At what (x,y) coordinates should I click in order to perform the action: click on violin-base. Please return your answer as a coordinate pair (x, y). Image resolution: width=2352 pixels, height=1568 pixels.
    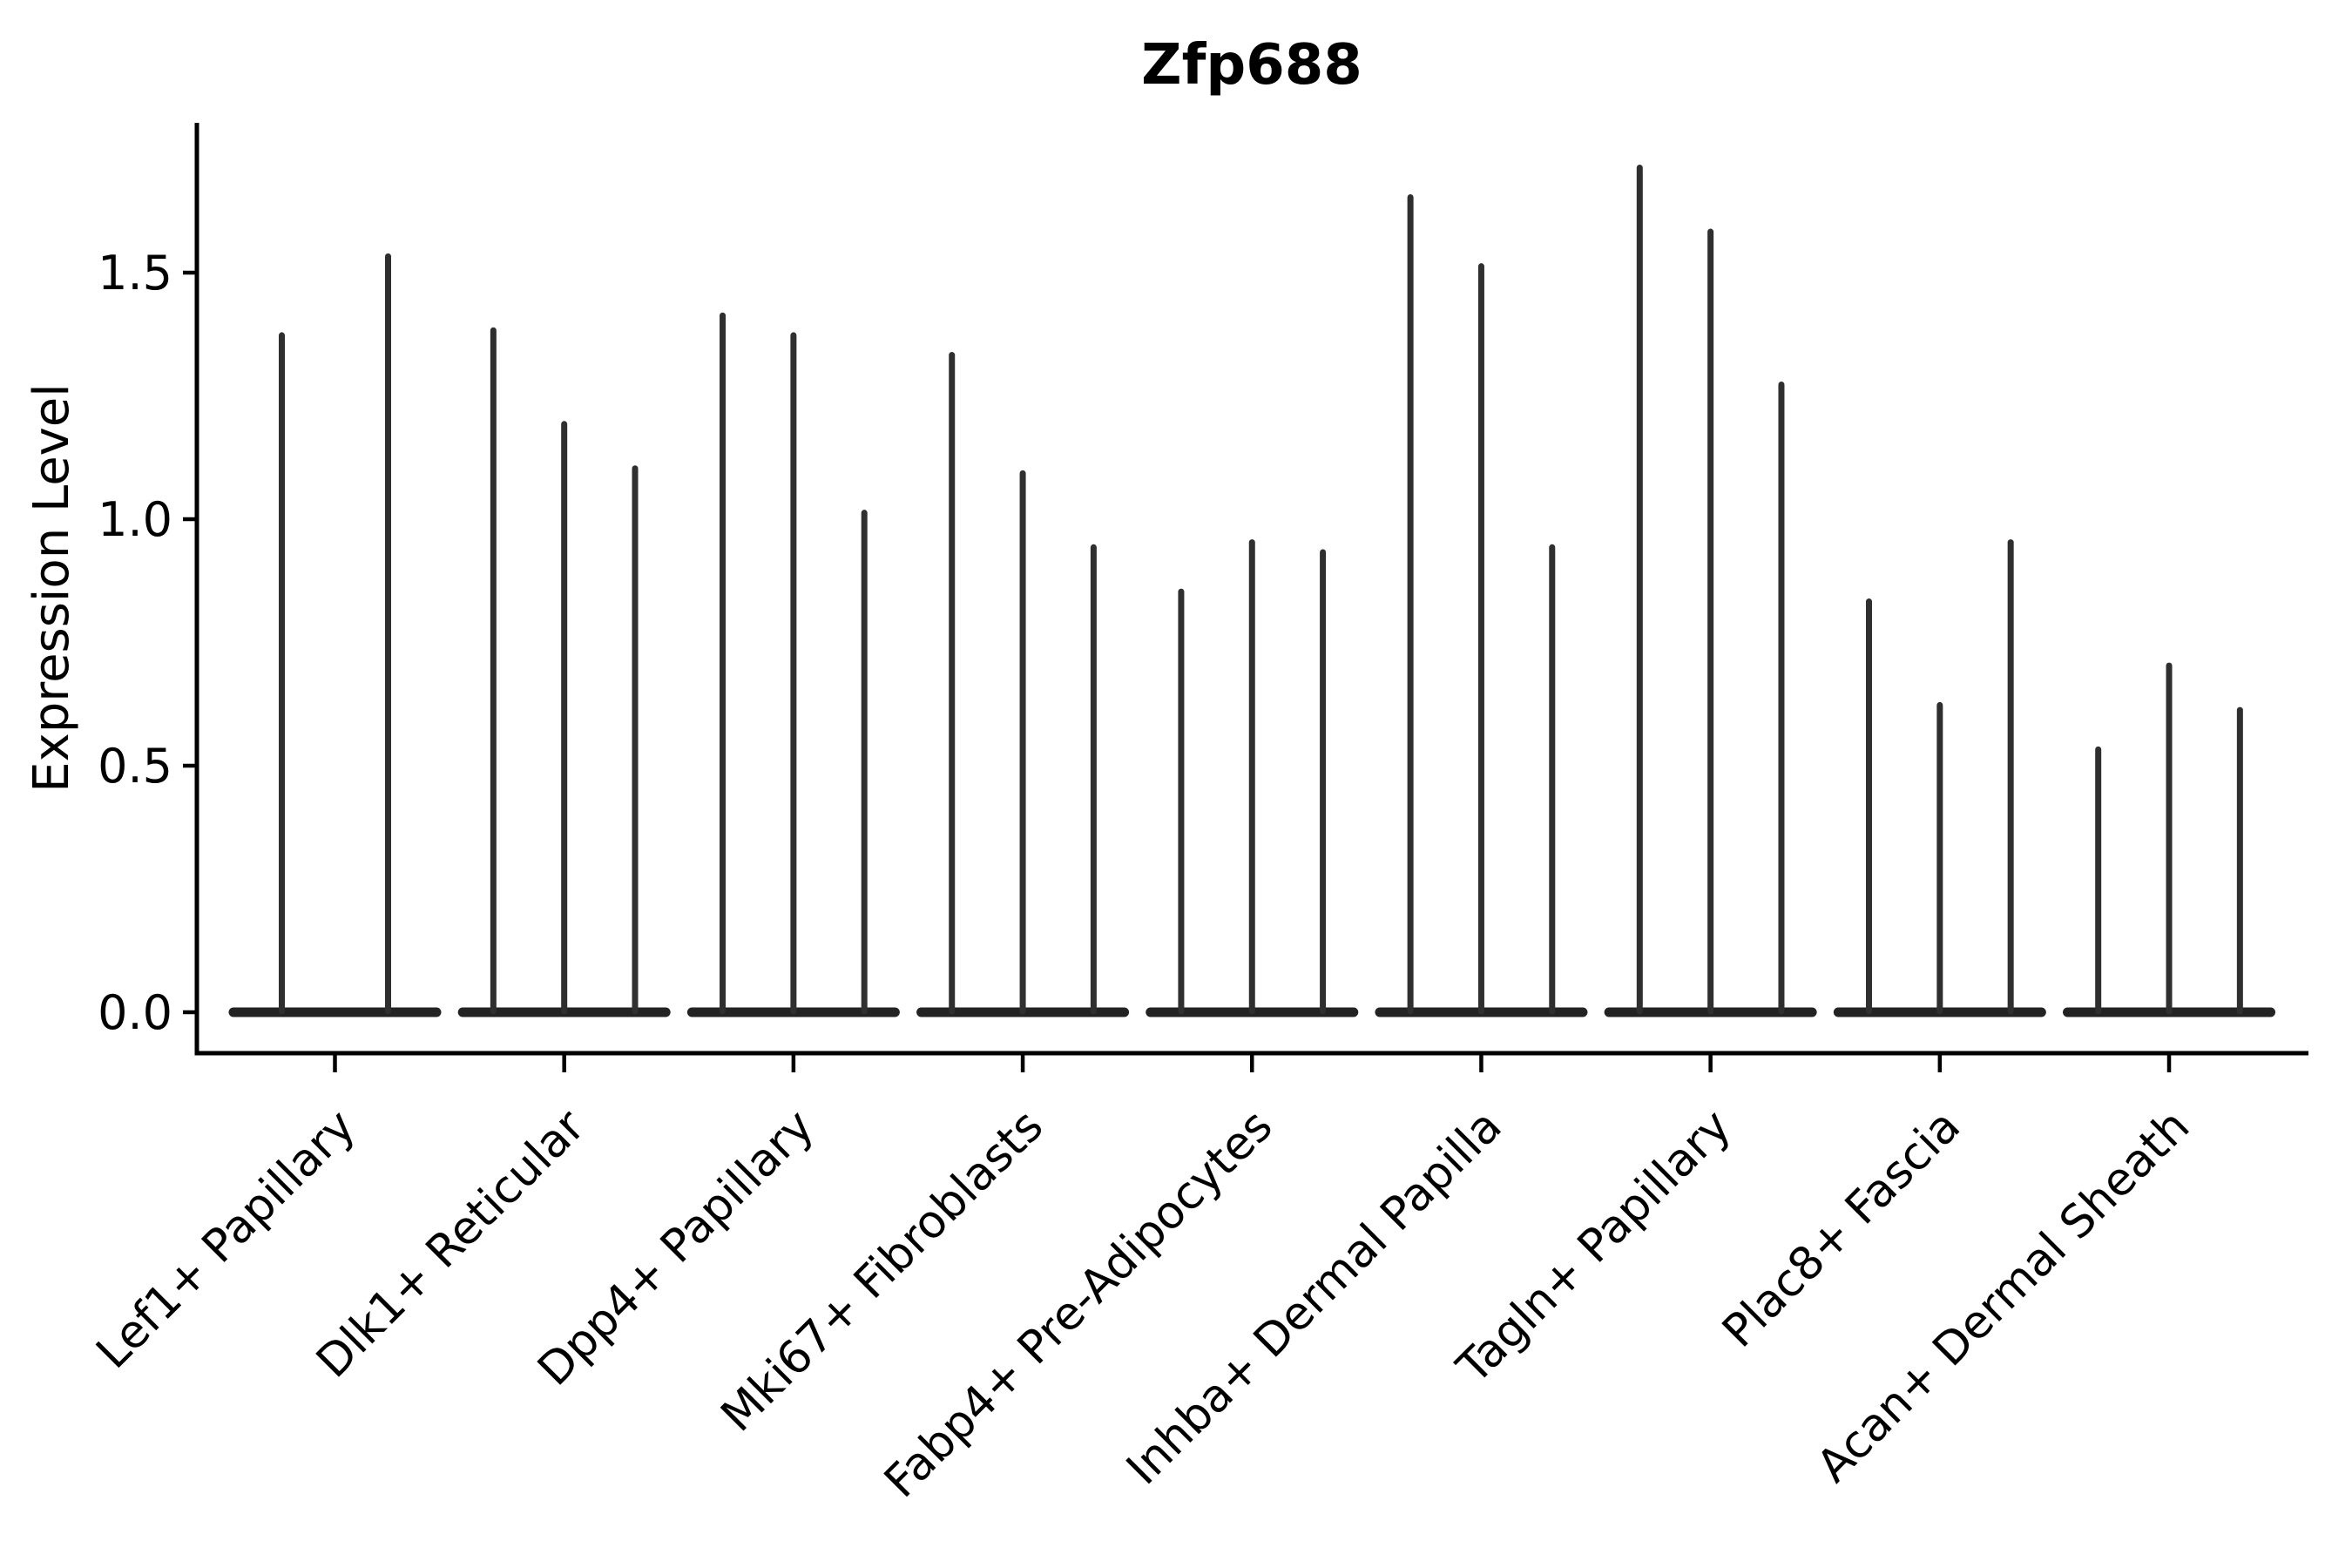
    Looking at the image, I should click on (335, 1012).